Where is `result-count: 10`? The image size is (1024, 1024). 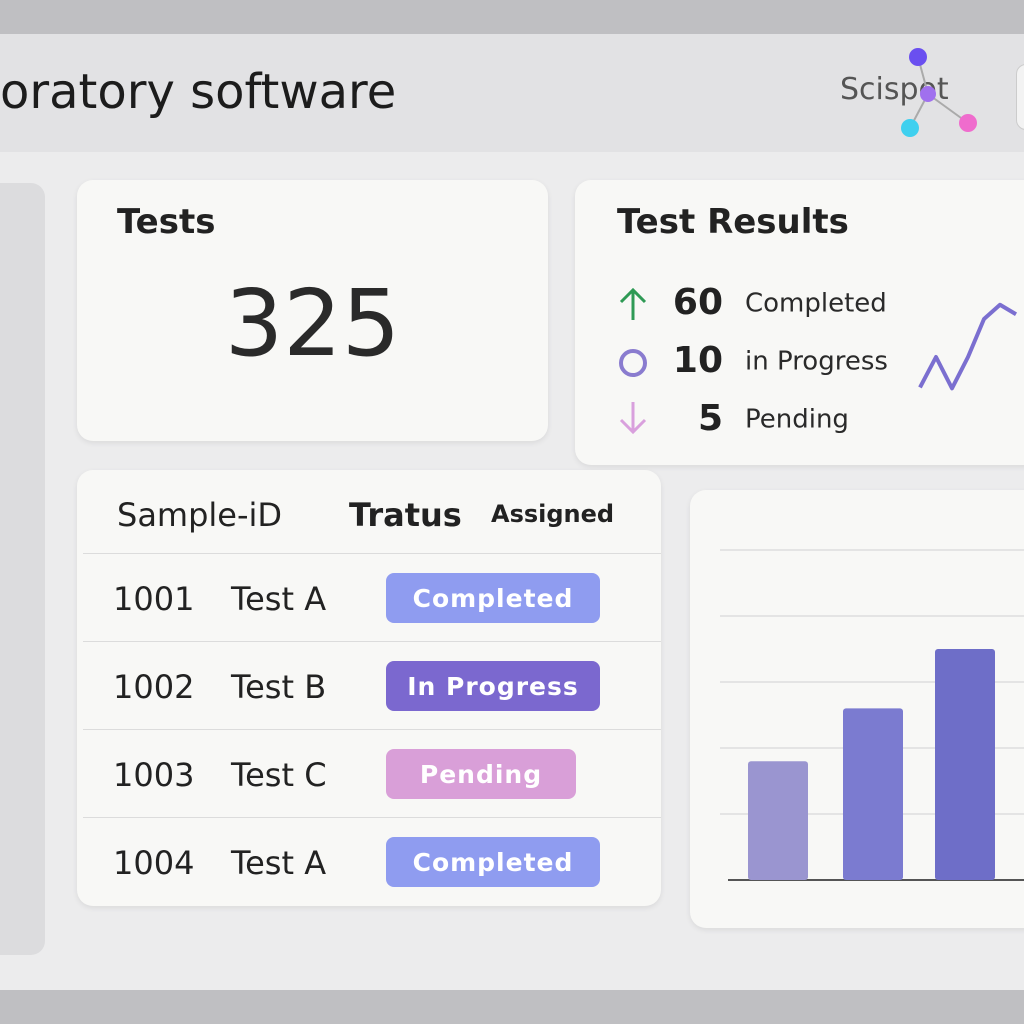 result-count: 10 is located at coordinates (698, 360).